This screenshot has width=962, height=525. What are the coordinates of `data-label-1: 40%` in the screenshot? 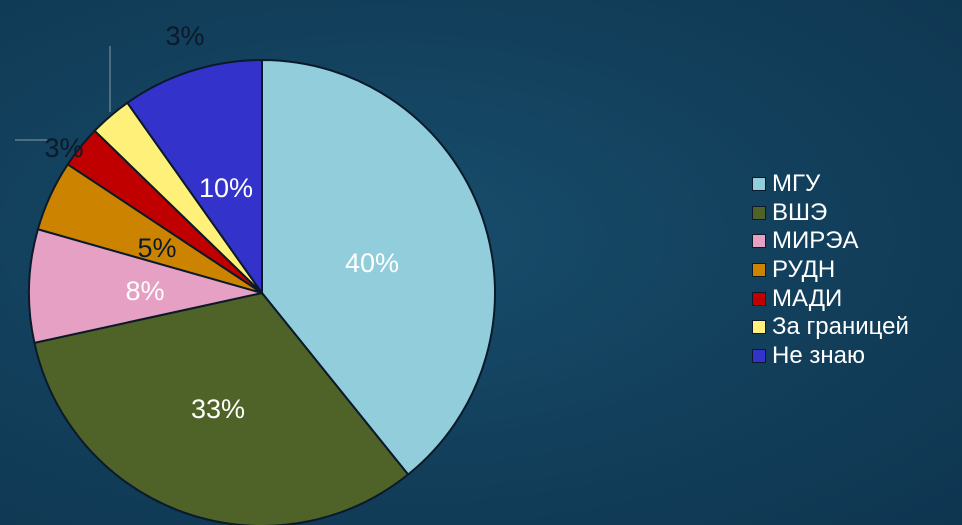 It's located at (372, 263).